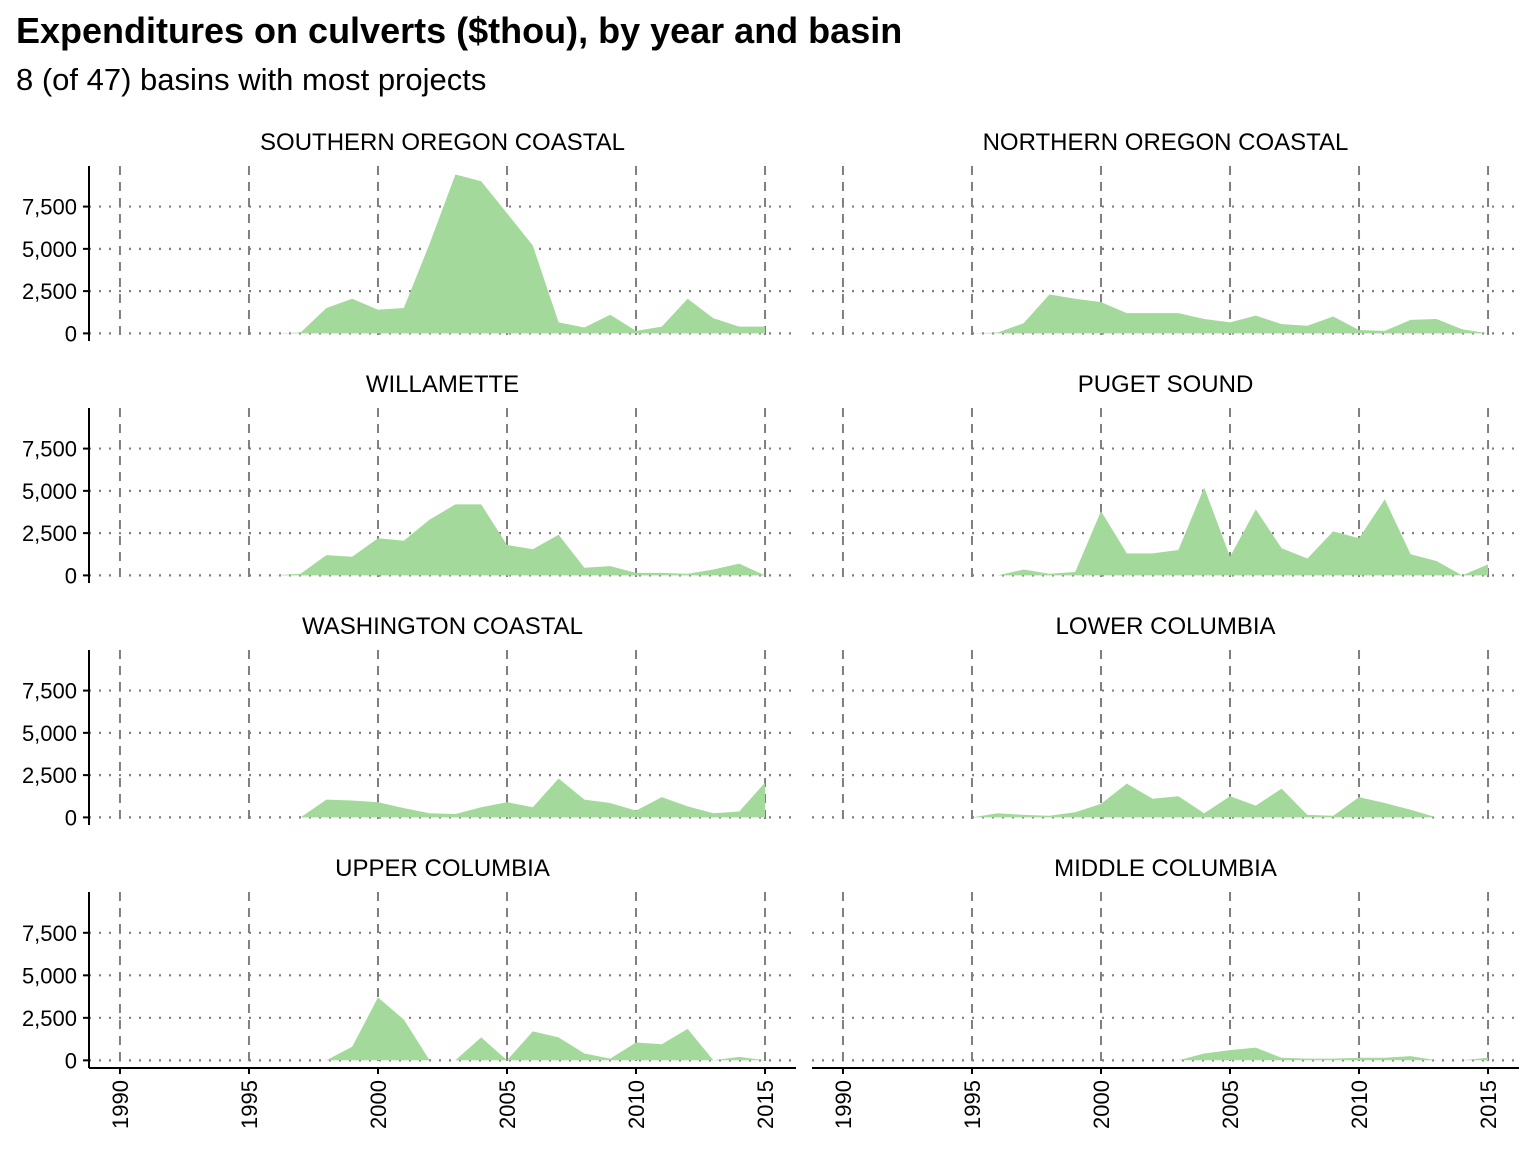  What do you see at coordinates (442, 868) in the screenshot?
I see `facet-strip-label: UPPER COLUMBIA` at bounding box center [442, 868].